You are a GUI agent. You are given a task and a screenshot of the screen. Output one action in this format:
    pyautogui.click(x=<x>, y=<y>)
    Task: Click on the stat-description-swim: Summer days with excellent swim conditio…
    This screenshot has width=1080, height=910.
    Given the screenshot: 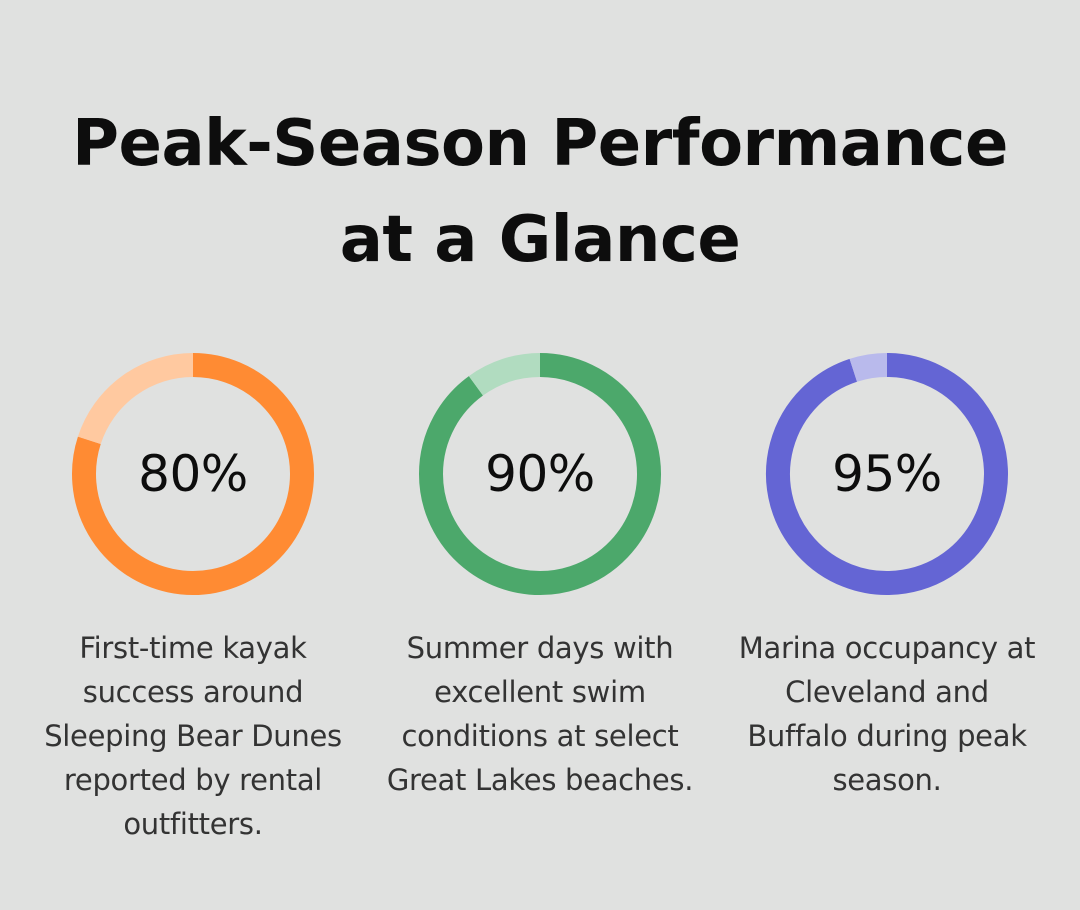 What is the action you would take?
    pyautogui.click(x=540, y=714)
    